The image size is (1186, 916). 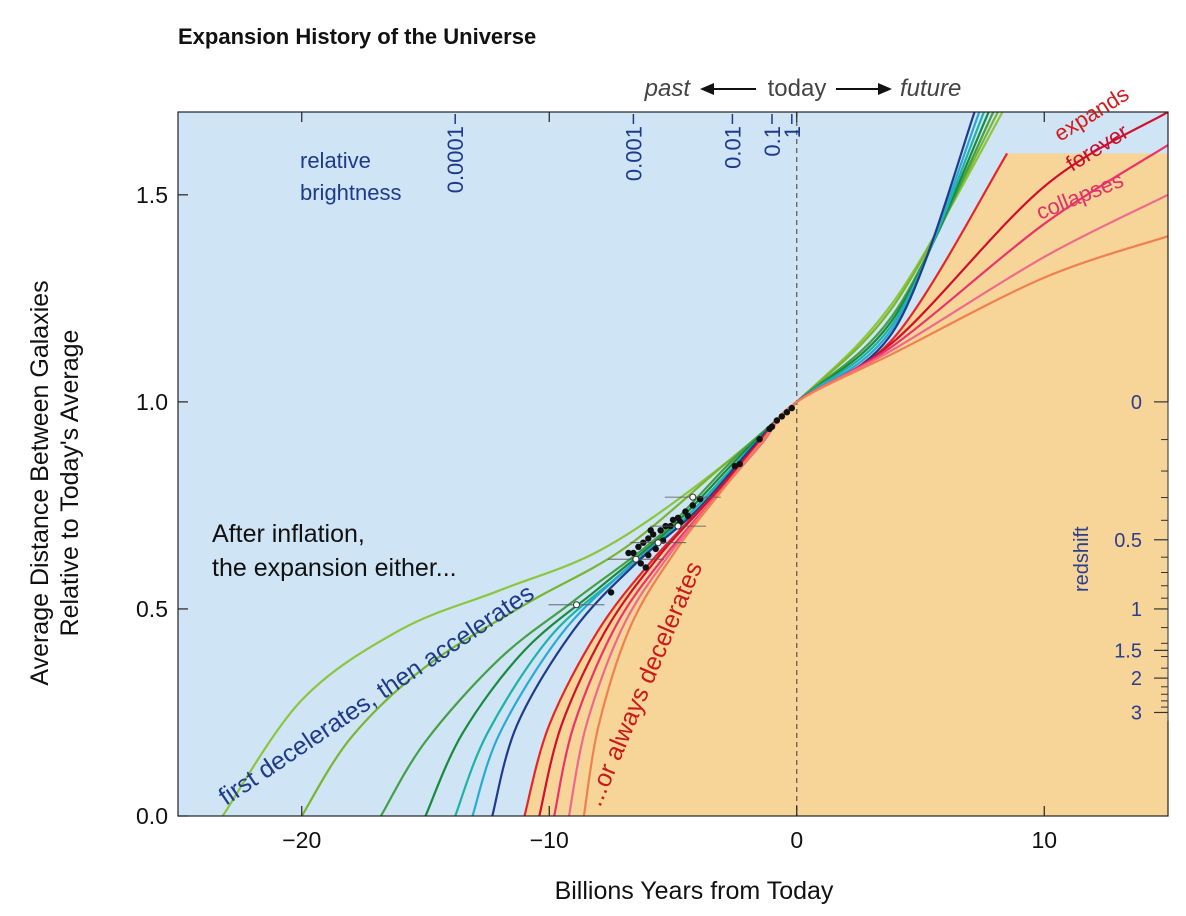 What do you see at coordinates (707, 89) in the screenshot?
I see `past-arrow-head` at bounding box center [707, 89].